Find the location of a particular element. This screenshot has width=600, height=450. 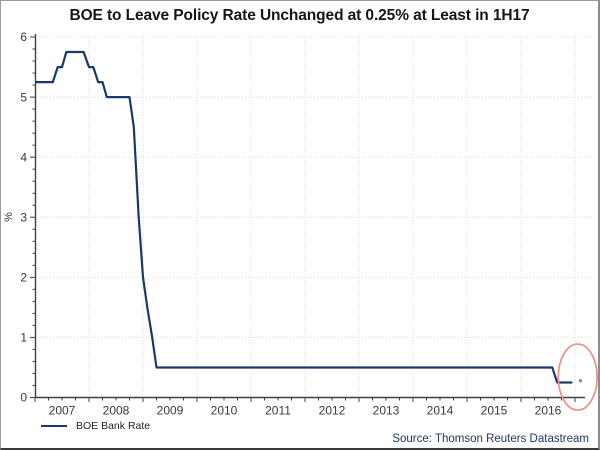

tick-label: 0 is located at coordinates (23, 398).